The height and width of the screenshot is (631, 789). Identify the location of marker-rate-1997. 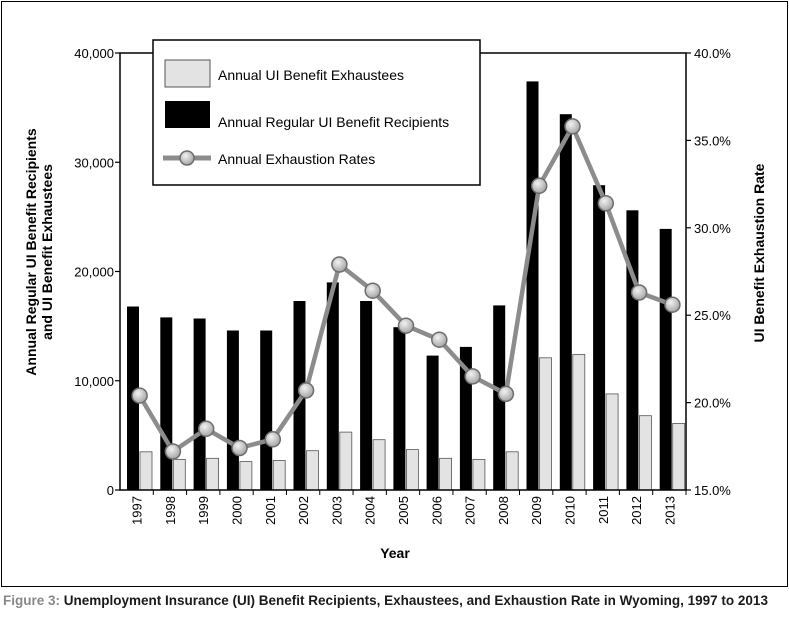
(139, 395).